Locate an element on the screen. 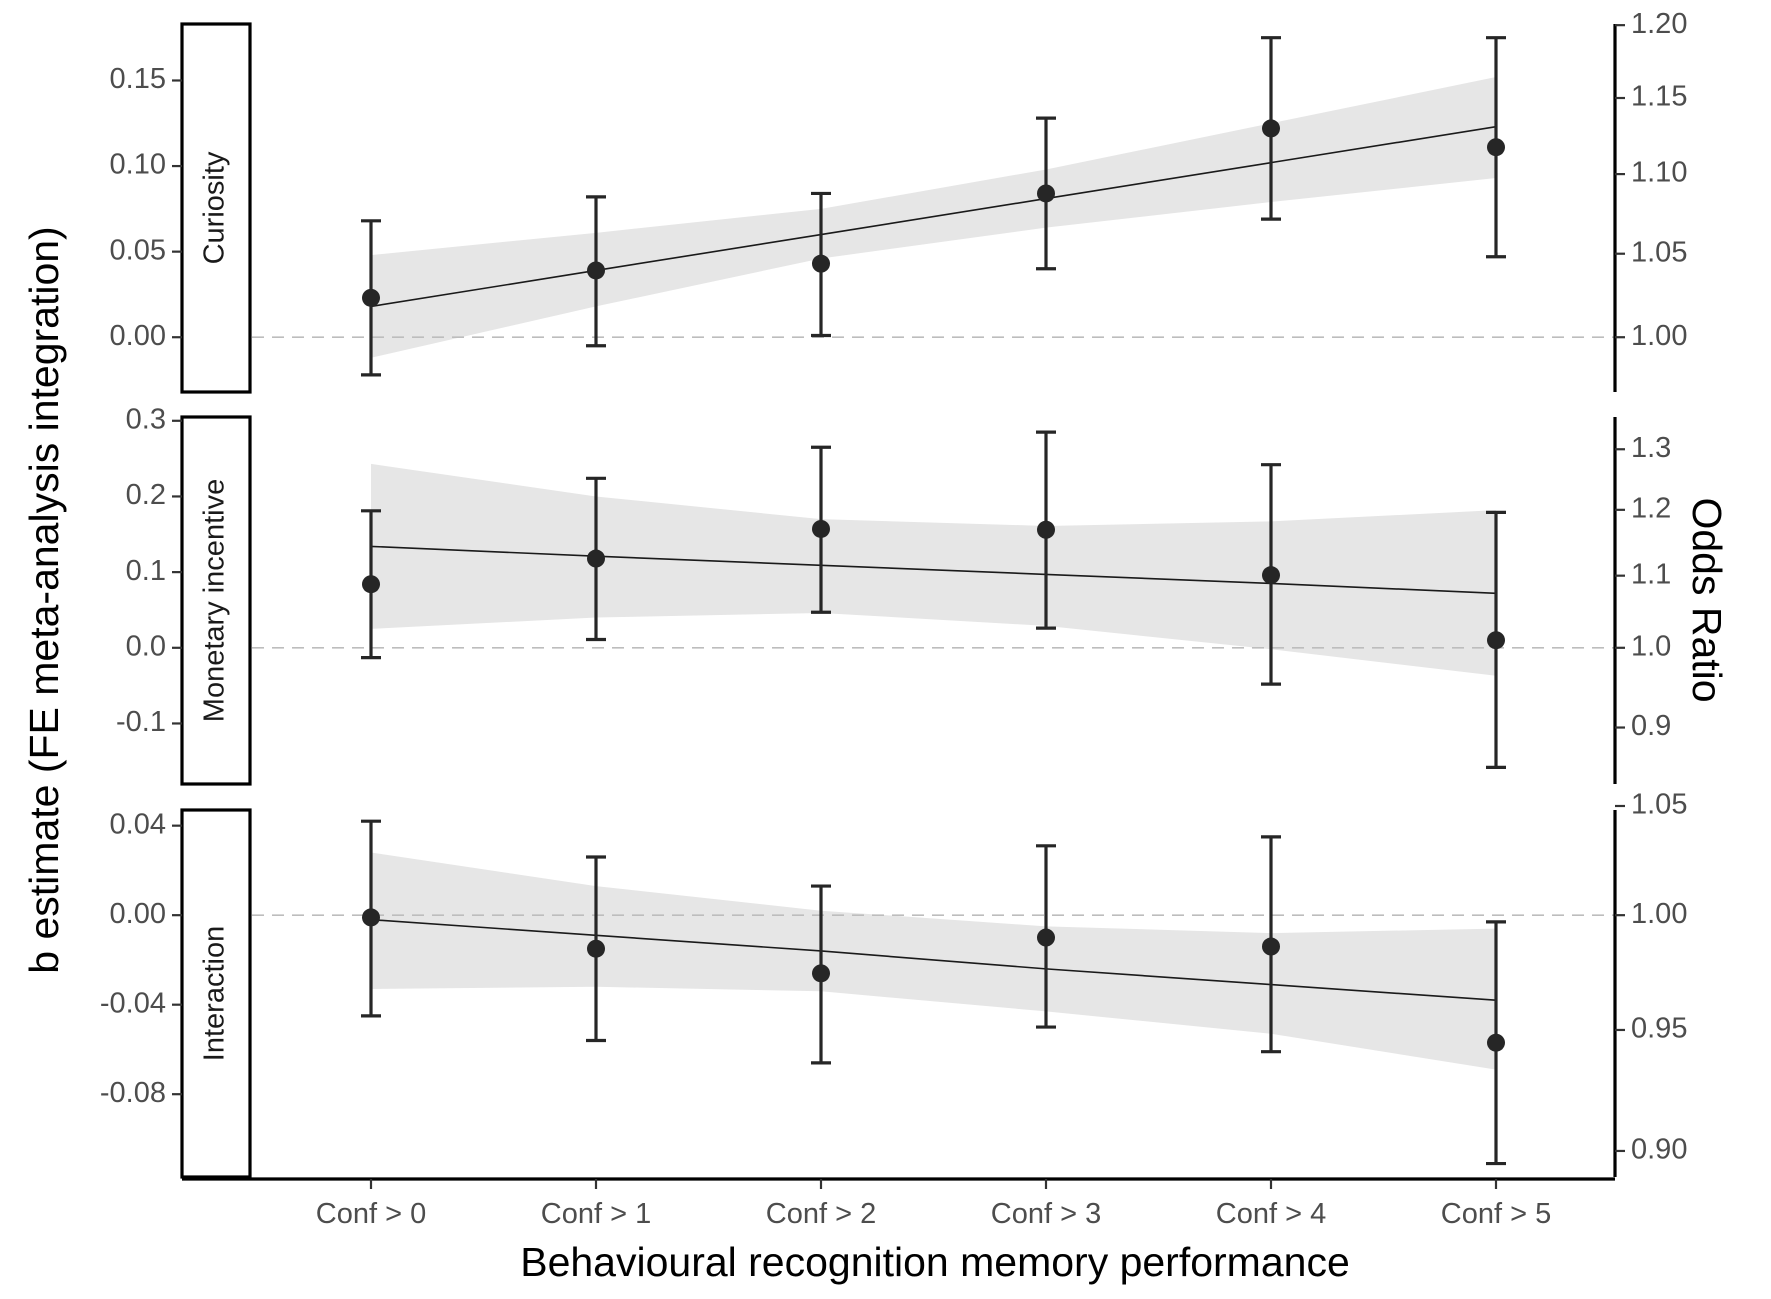 The height and width of the screenshot is (1299, 1771). strip-label: Monetary incentive is located at coordinates (215, 600).